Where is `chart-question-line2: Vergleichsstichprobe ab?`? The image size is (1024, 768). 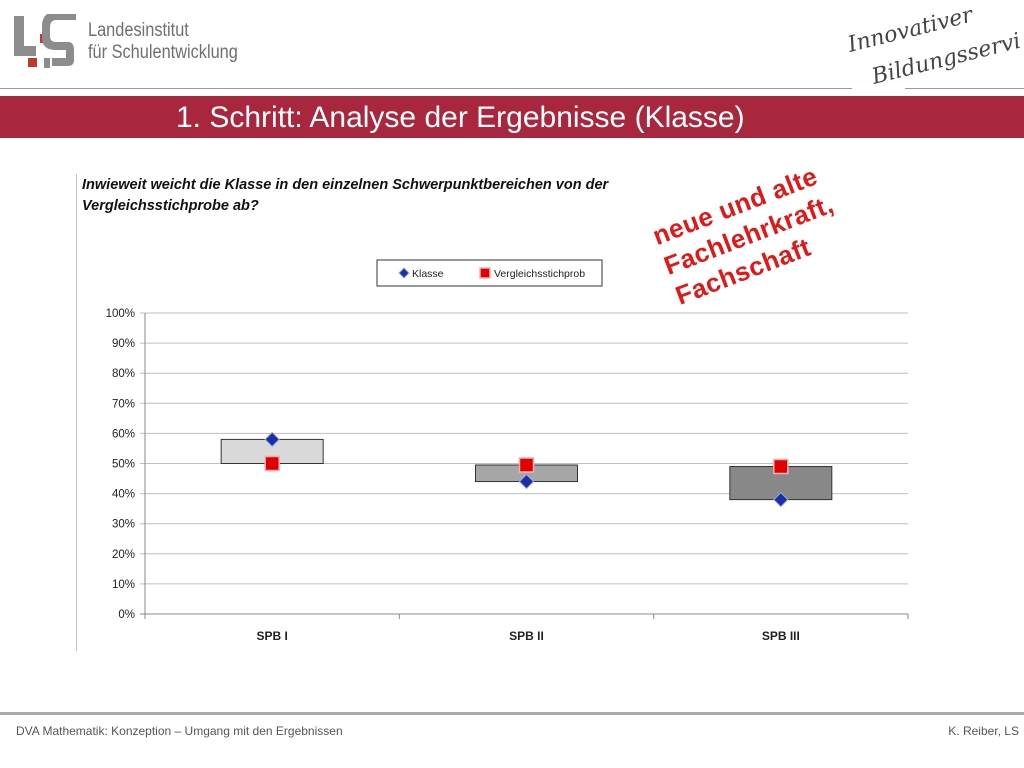
chart-question-line2: Vergleichsstichprobe ab? is located at coordinates (170, 206).